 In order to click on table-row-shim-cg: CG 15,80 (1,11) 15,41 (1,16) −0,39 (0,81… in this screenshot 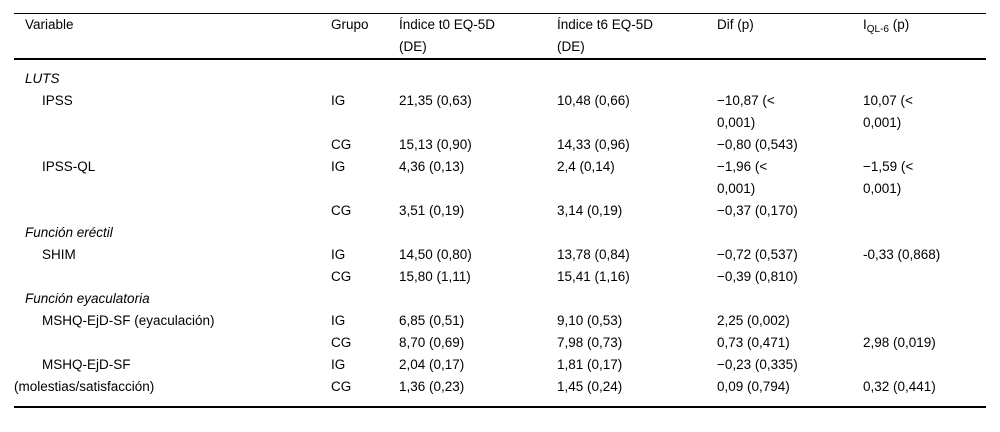, I will do `click(500, 277)`.